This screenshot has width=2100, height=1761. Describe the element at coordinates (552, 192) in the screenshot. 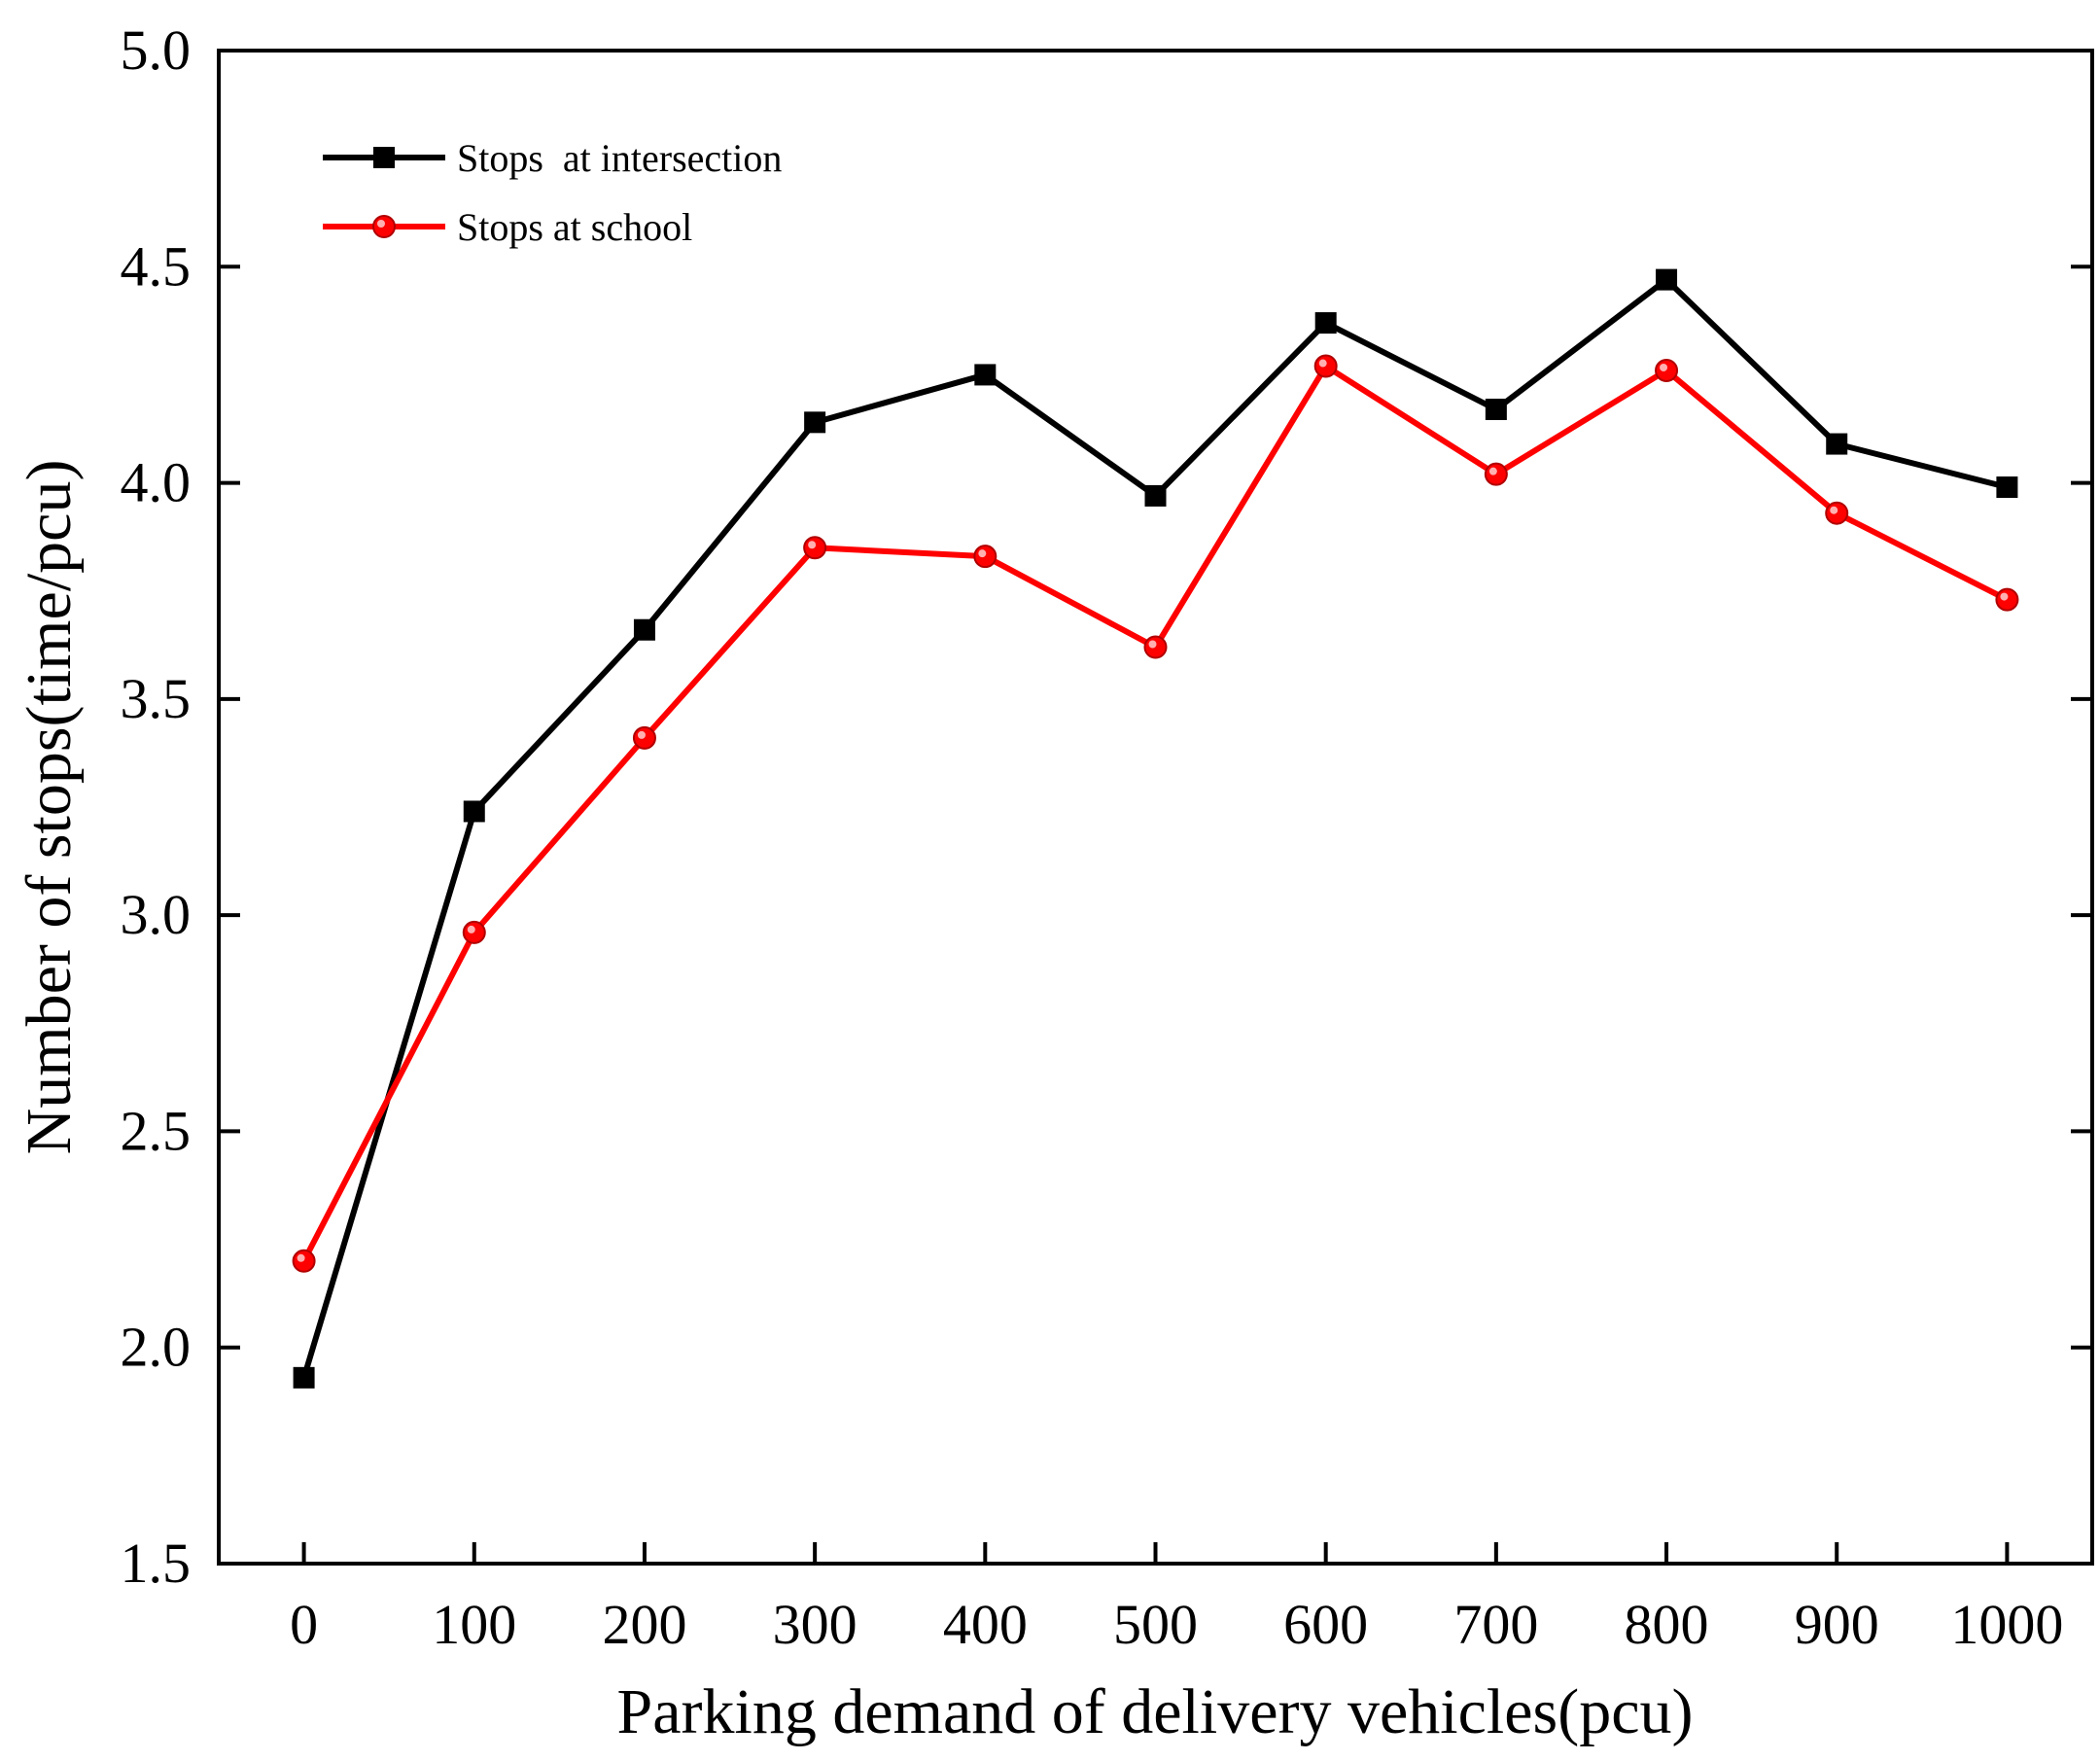

I see `legend: Stops at intersection Stops at school` at that location.